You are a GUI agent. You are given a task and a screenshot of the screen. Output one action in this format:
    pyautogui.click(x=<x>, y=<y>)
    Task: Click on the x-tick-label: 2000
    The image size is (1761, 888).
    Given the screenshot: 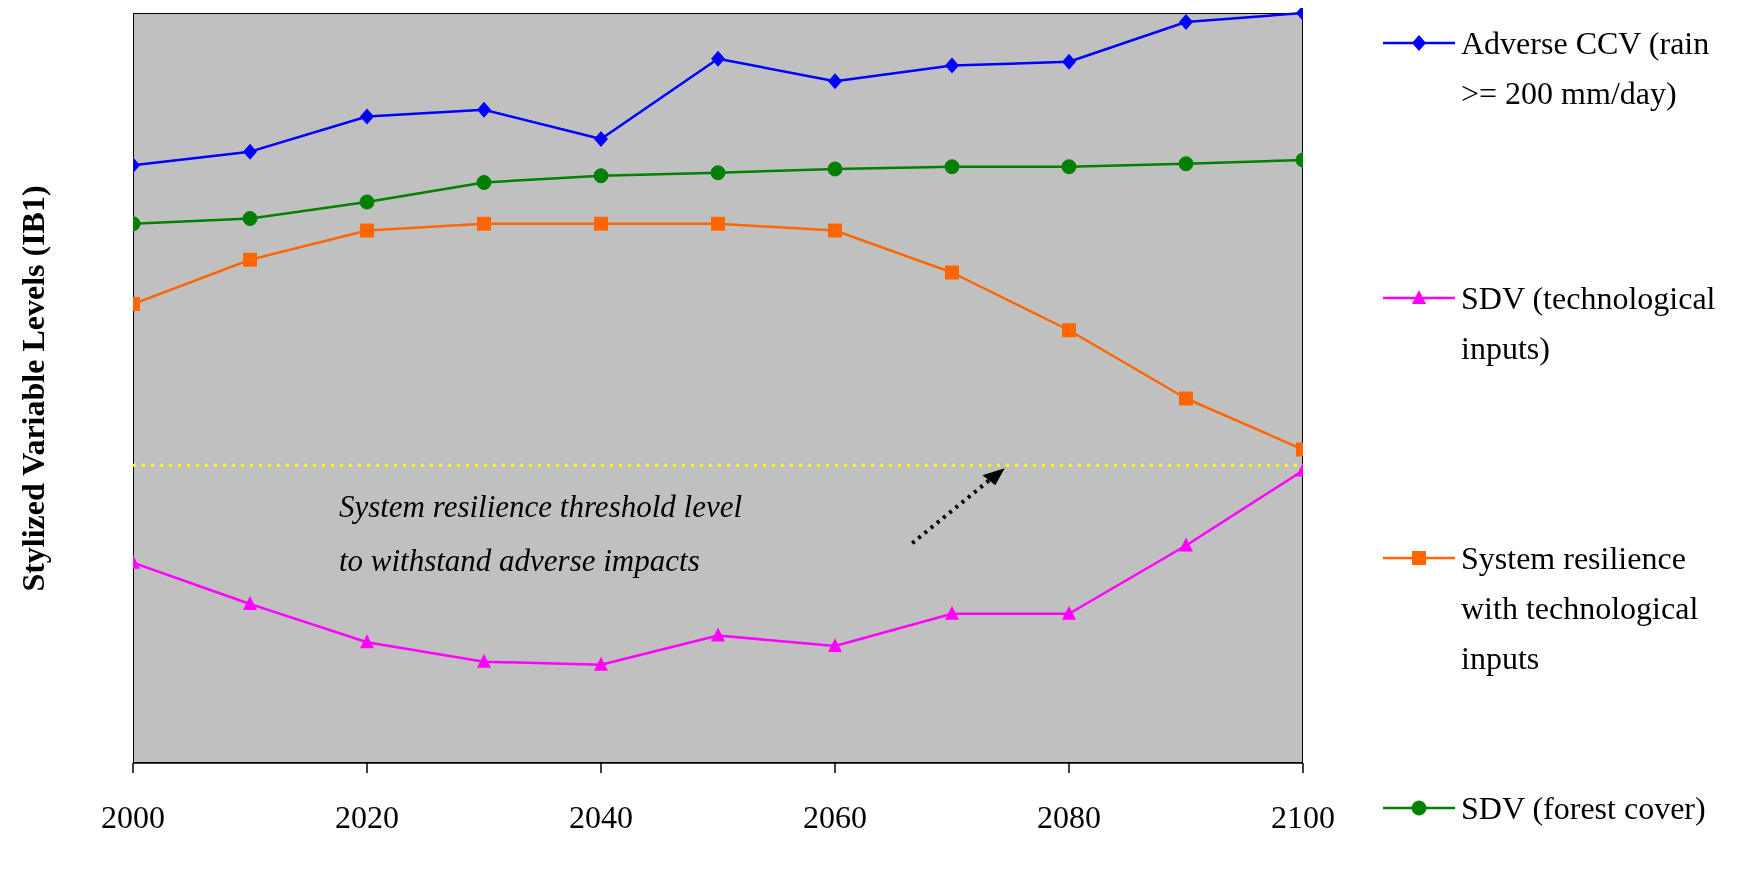 What is the action you would take?
    pyautogui.click(x=133, y=816)
    